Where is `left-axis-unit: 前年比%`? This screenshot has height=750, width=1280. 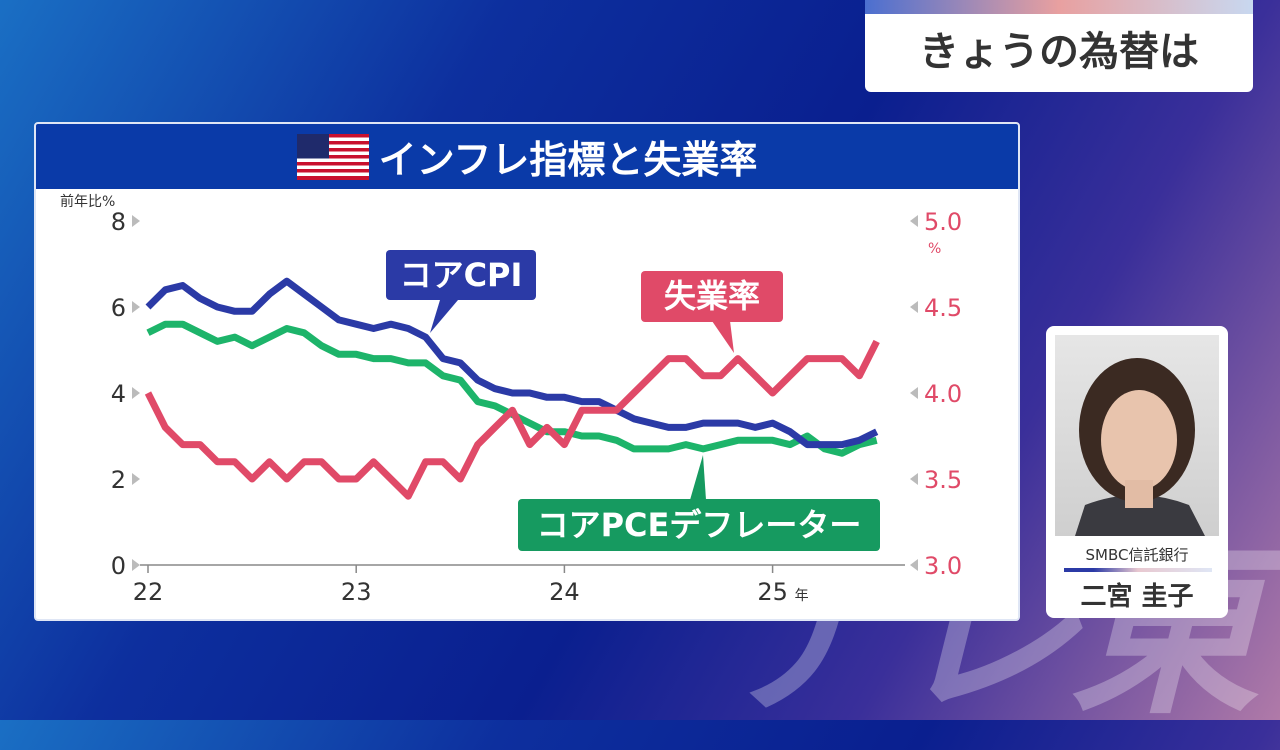 left-axis-unit: 前年比% is located at coordinates (87, 201).